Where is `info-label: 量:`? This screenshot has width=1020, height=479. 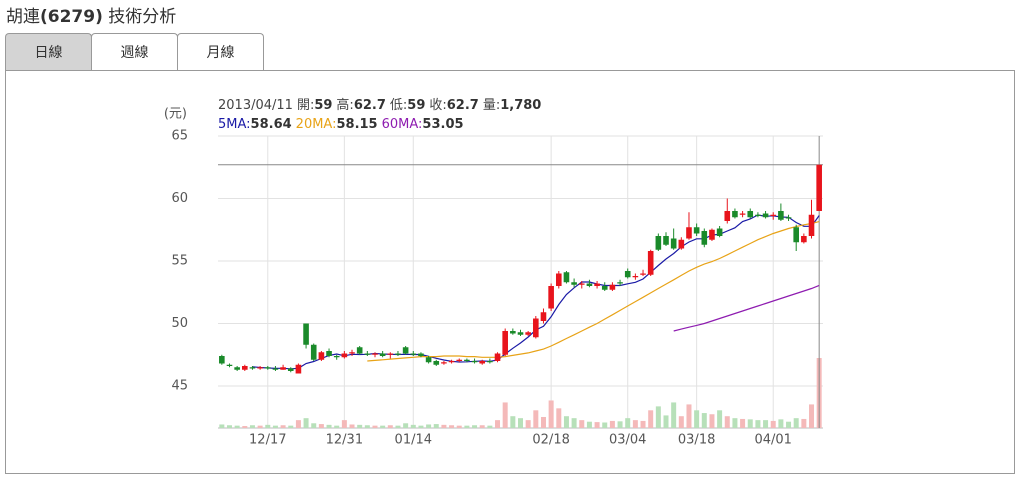
info-label: 量: is located at coordinates (491, 105).